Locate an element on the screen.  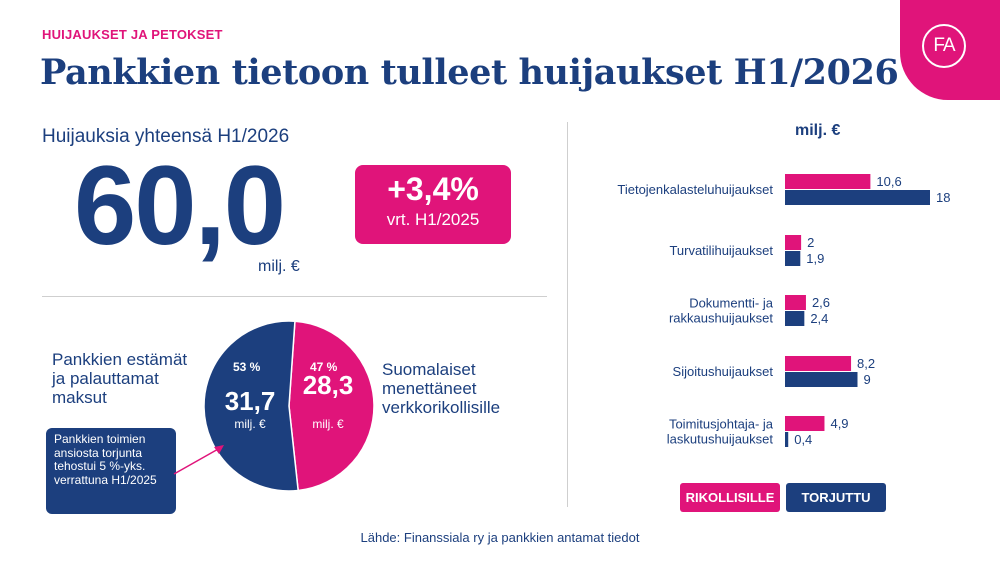
bar-value-label: 8,2 is located at coordinates (866, 363).